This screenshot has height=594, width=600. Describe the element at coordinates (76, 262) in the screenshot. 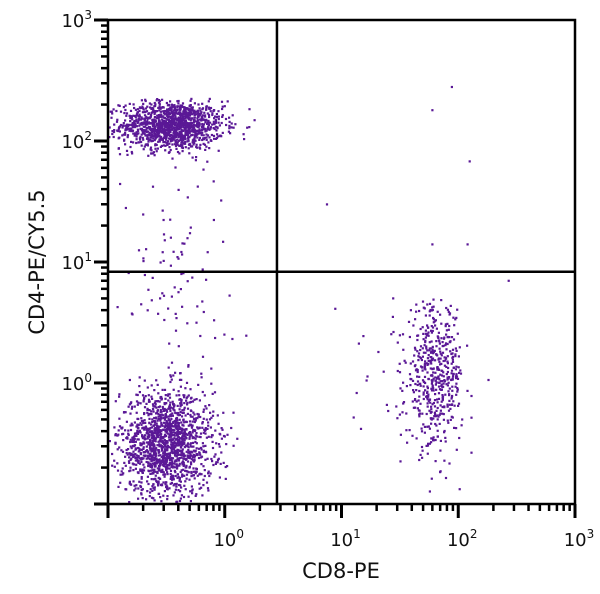

I see `y-tick-label: 10¹` at that location.